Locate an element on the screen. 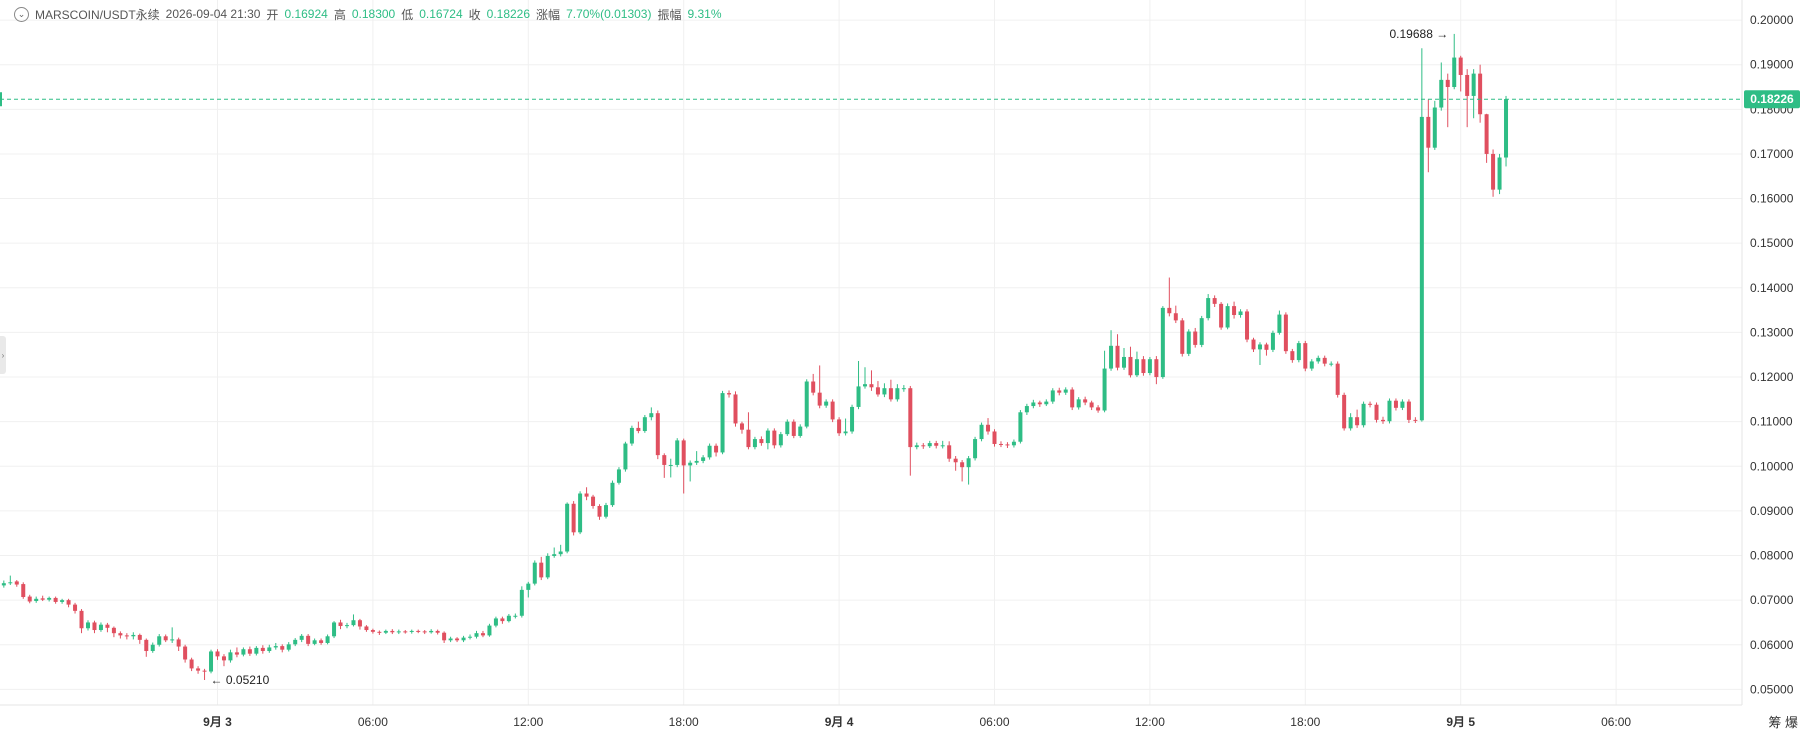  price-tick-label: 0.10000 is located at coordinates (1772, 466).